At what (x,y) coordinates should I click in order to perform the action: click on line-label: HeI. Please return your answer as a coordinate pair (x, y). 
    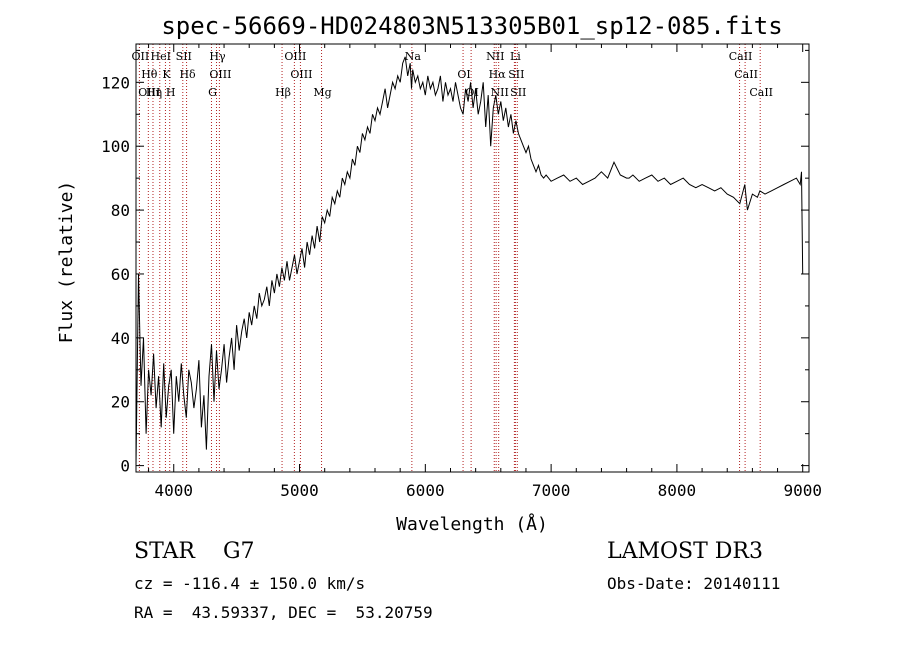
    Looking at the image, I should click on (161, 56).